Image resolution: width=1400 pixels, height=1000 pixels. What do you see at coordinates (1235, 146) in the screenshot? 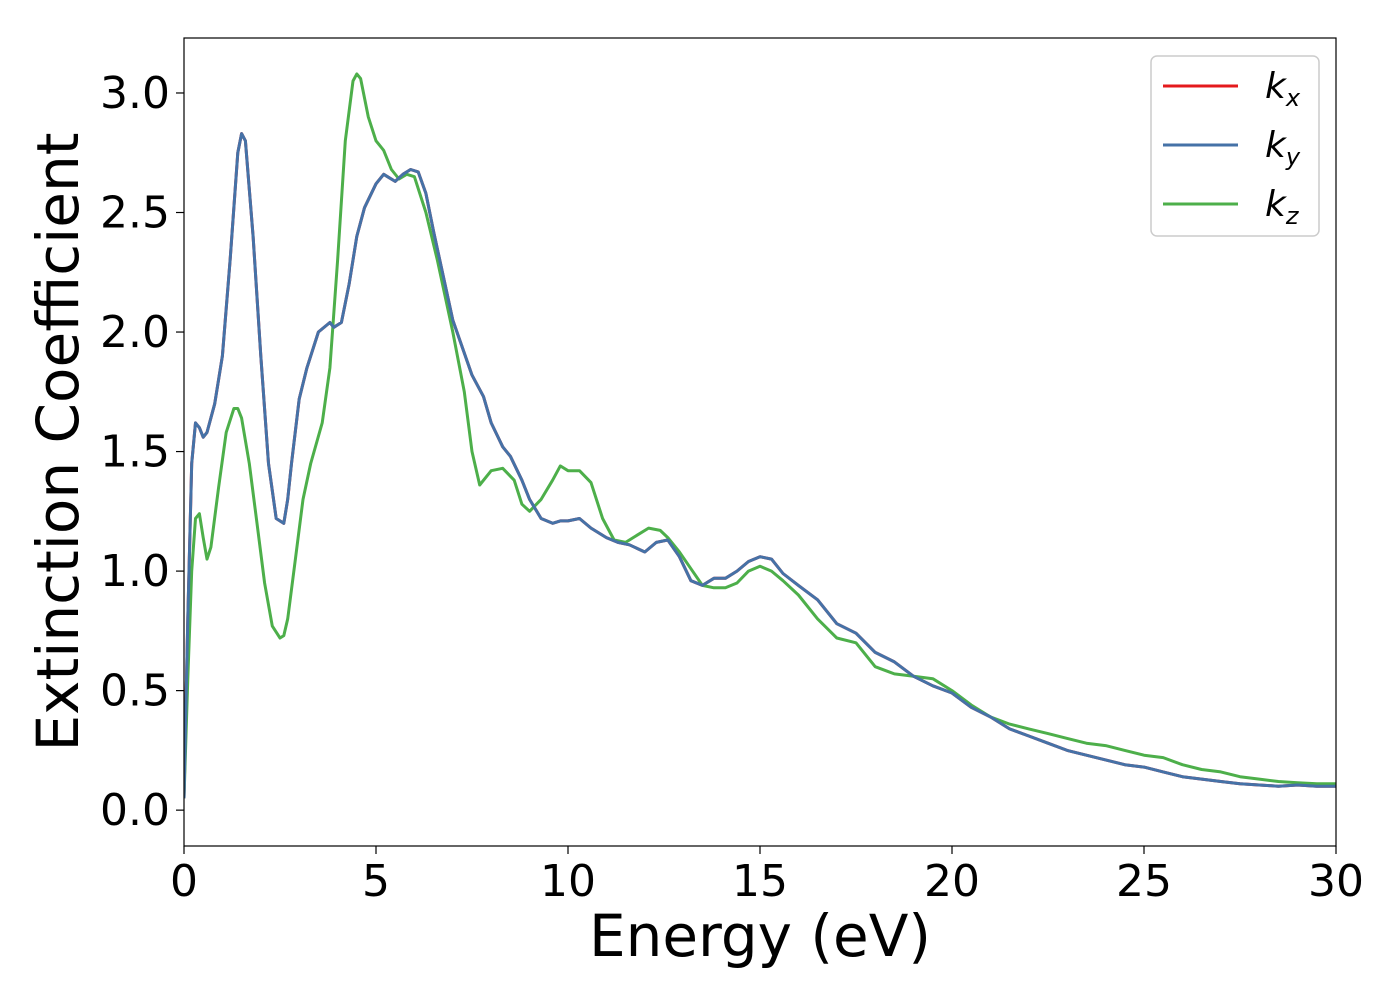
I see `legend: kx ky kz` at bounding box center [1235, 146].